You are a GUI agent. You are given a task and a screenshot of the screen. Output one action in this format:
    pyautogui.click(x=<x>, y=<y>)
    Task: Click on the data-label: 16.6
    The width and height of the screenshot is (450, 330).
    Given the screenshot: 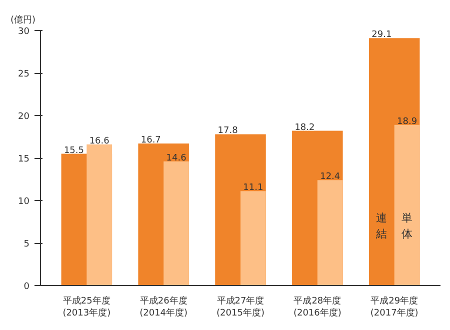 What is the action you would take?
    pyautogui.click(x=99, y=141)
    